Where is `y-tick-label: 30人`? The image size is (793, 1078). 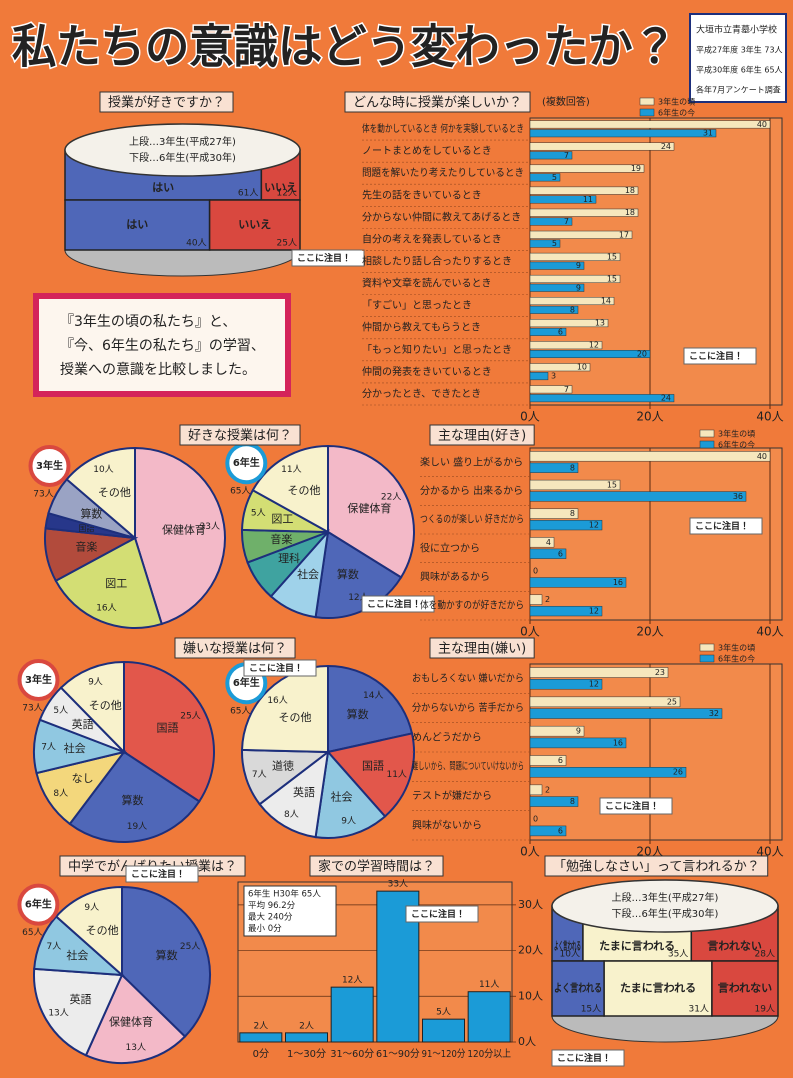 y-tick-label: 30人 is located at coordinates (530, 904).